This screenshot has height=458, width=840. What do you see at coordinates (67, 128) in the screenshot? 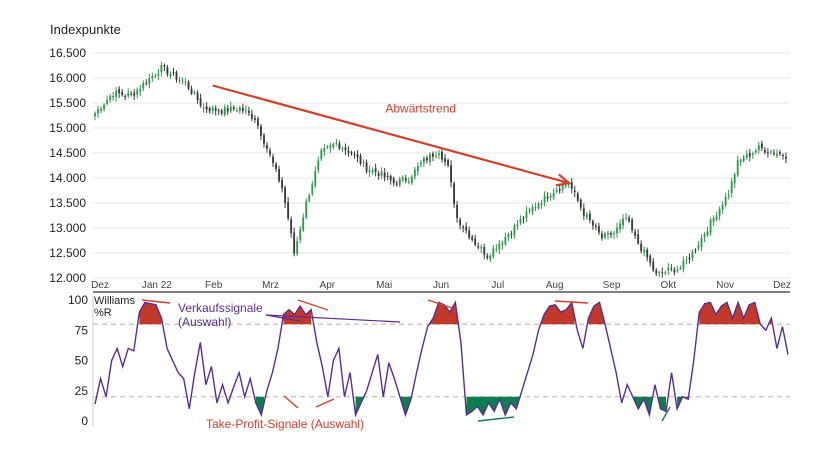
I see `price-y-tick-label: 15.000` at bounding box center [67, 128].